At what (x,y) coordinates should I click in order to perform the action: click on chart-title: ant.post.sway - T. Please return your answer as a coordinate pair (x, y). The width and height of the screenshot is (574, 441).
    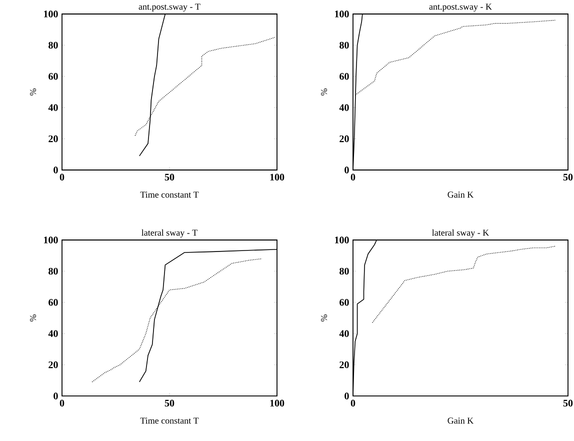
    Looking at the image, I should click on (169, 8).